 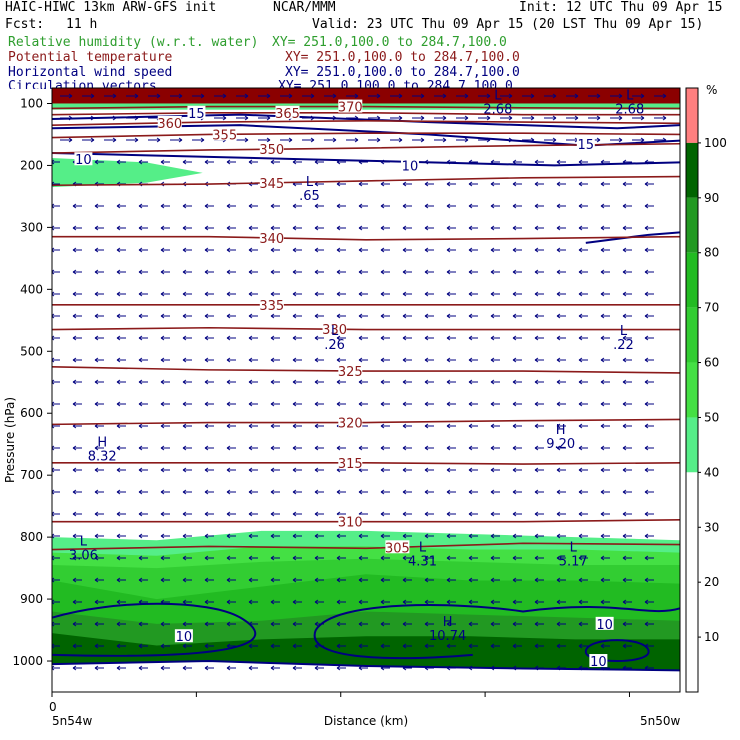 I want to click on theta-label-bg, so click(x=350, y=370).